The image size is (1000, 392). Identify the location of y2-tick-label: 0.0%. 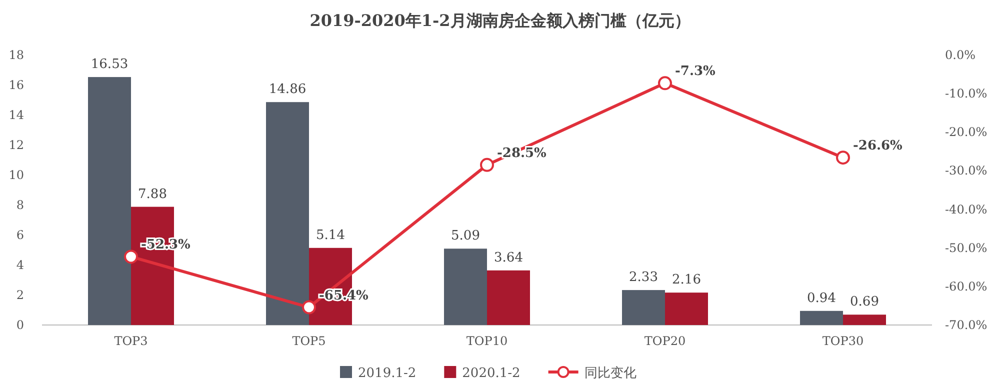
(960, 55).